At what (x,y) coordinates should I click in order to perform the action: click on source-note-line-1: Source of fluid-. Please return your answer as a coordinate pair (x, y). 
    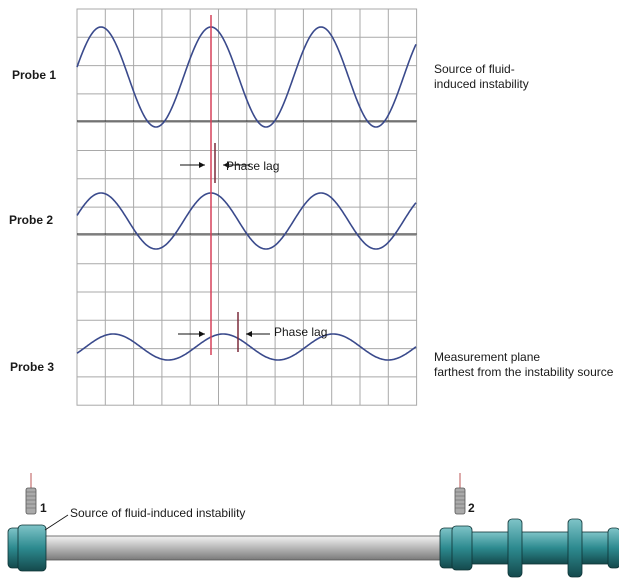
    Looking at the image, I should click on (474, 69).